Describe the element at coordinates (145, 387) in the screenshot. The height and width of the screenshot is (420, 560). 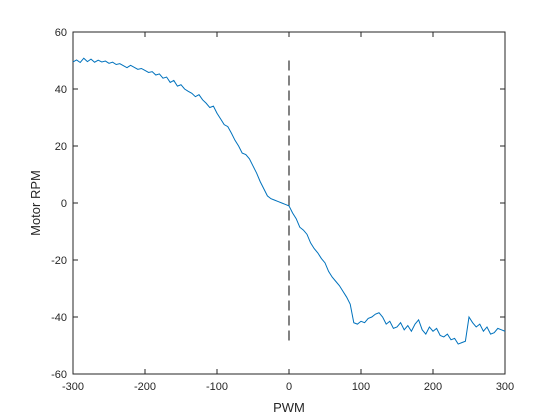
I see `x-tick-label: -200` at that location.